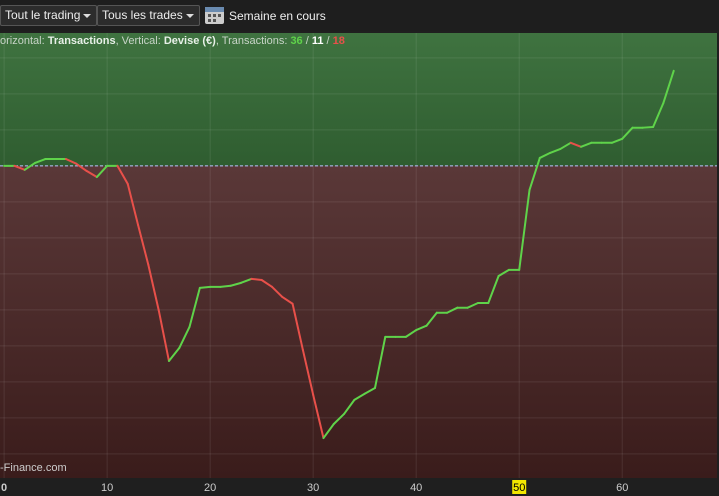 This screenshot has width=719, height=496. What do you see at coordinates (82, 41) in the screenshot?
I see `header-part: Transactions` at bounding box center [82, 41].